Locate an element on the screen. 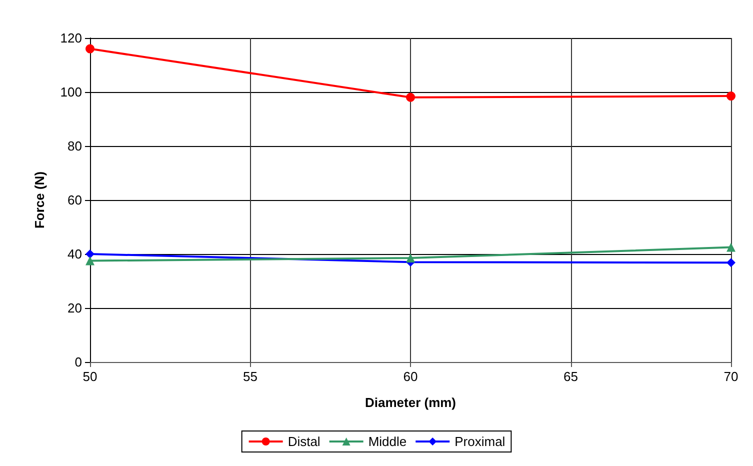 The height and width of the screenshot is (466, 753). x-tick-label: 55 is located at coordinates (250, 376).